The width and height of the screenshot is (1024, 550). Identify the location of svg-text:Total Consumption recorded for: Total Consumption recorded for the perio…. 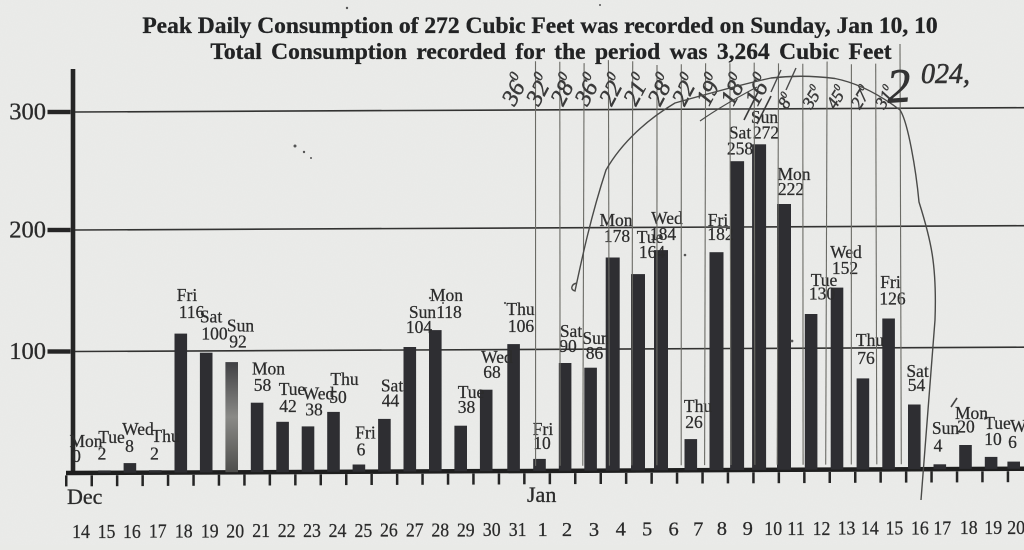
(550, 52).